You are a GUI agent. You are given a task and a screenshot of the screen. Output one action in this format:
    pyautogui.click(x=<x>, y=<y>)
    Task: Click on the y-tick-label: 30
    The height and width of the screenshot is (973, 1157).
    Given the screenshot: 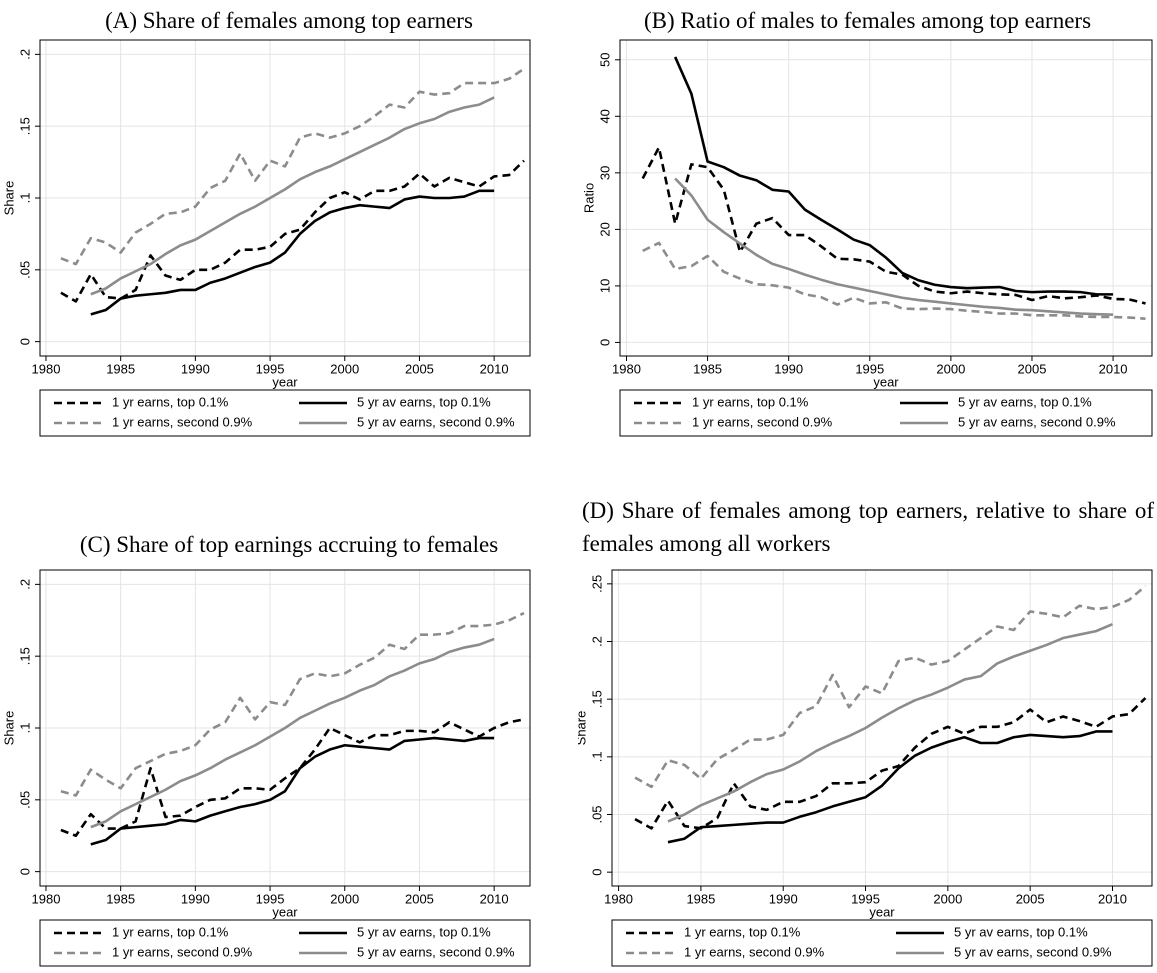 What is the action you would take?
    pyautogui.click(x=604, y=173)
    